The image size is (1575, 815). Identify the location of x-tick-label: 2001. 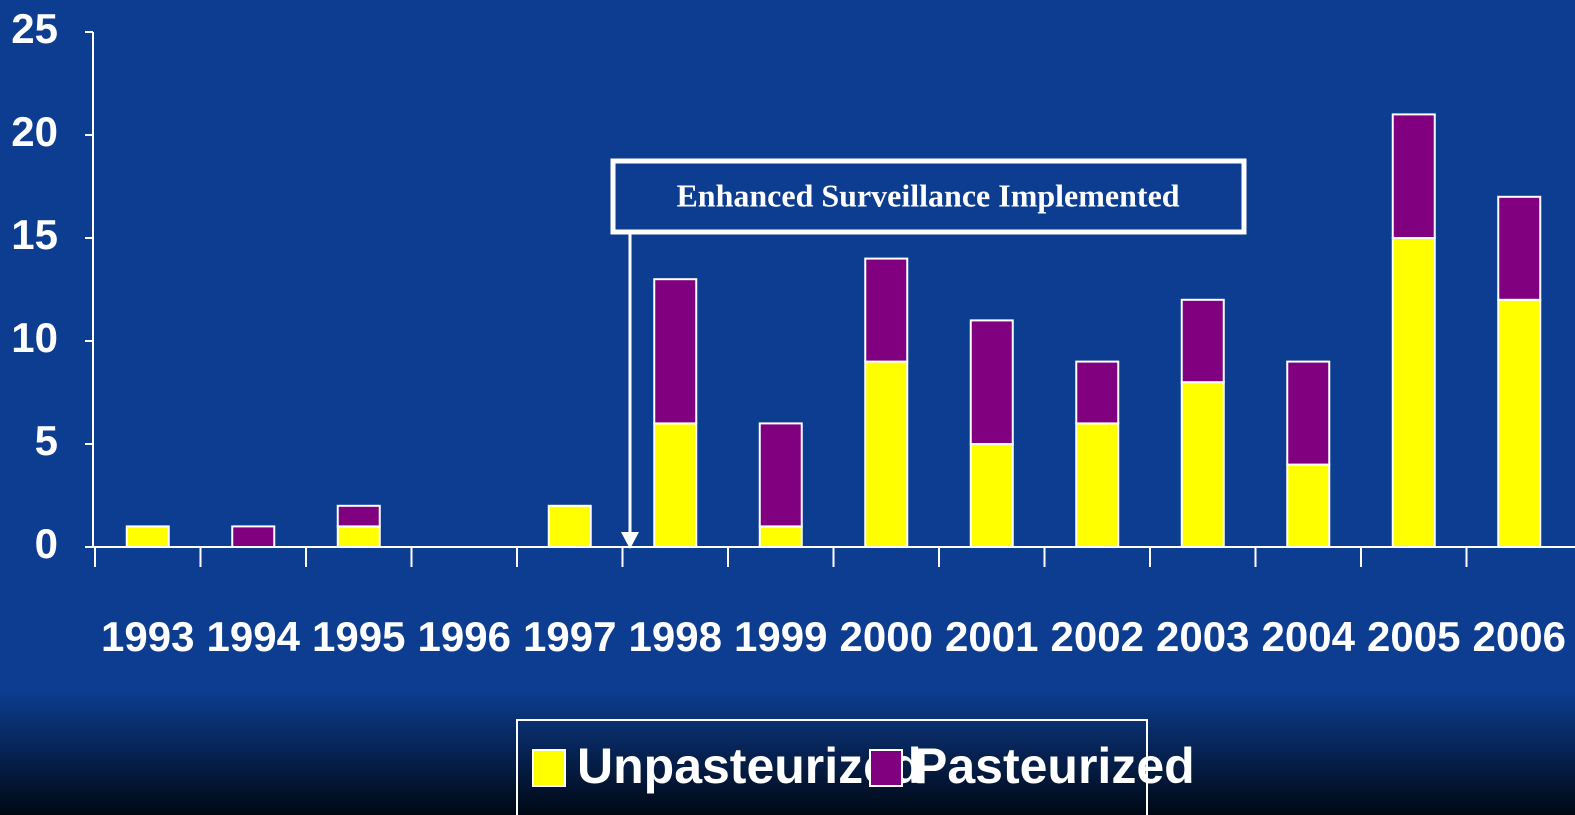
(991, 636).